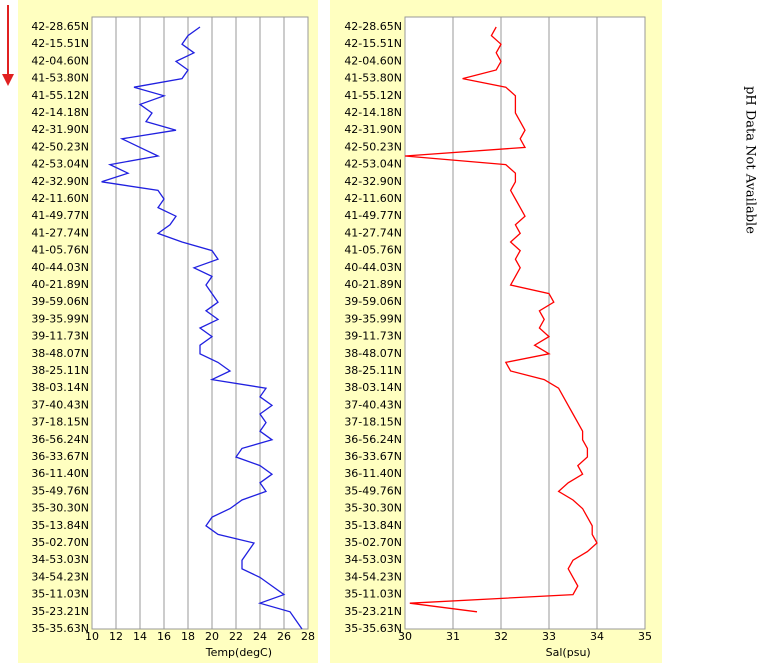 The width and height of the screenshot is (764, 671). Describe the element at coordinates (212, 636) in the screenshot. I see `x-tick-label: 20` at that location.